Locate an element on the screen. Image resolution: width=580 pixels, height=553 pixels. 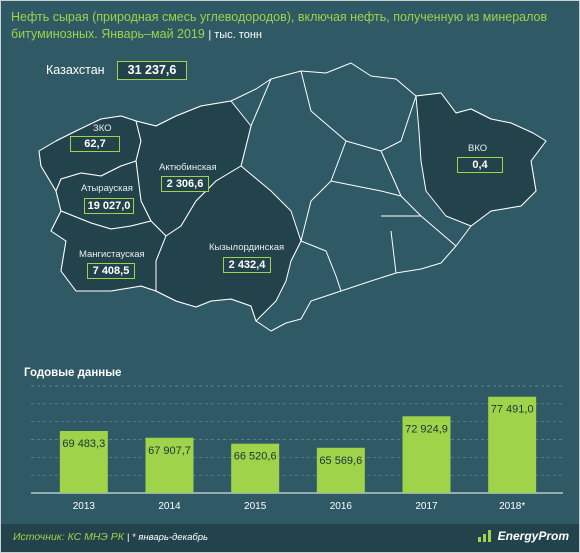
brand-name: EnergyProm is located at coordinates (533, 536).